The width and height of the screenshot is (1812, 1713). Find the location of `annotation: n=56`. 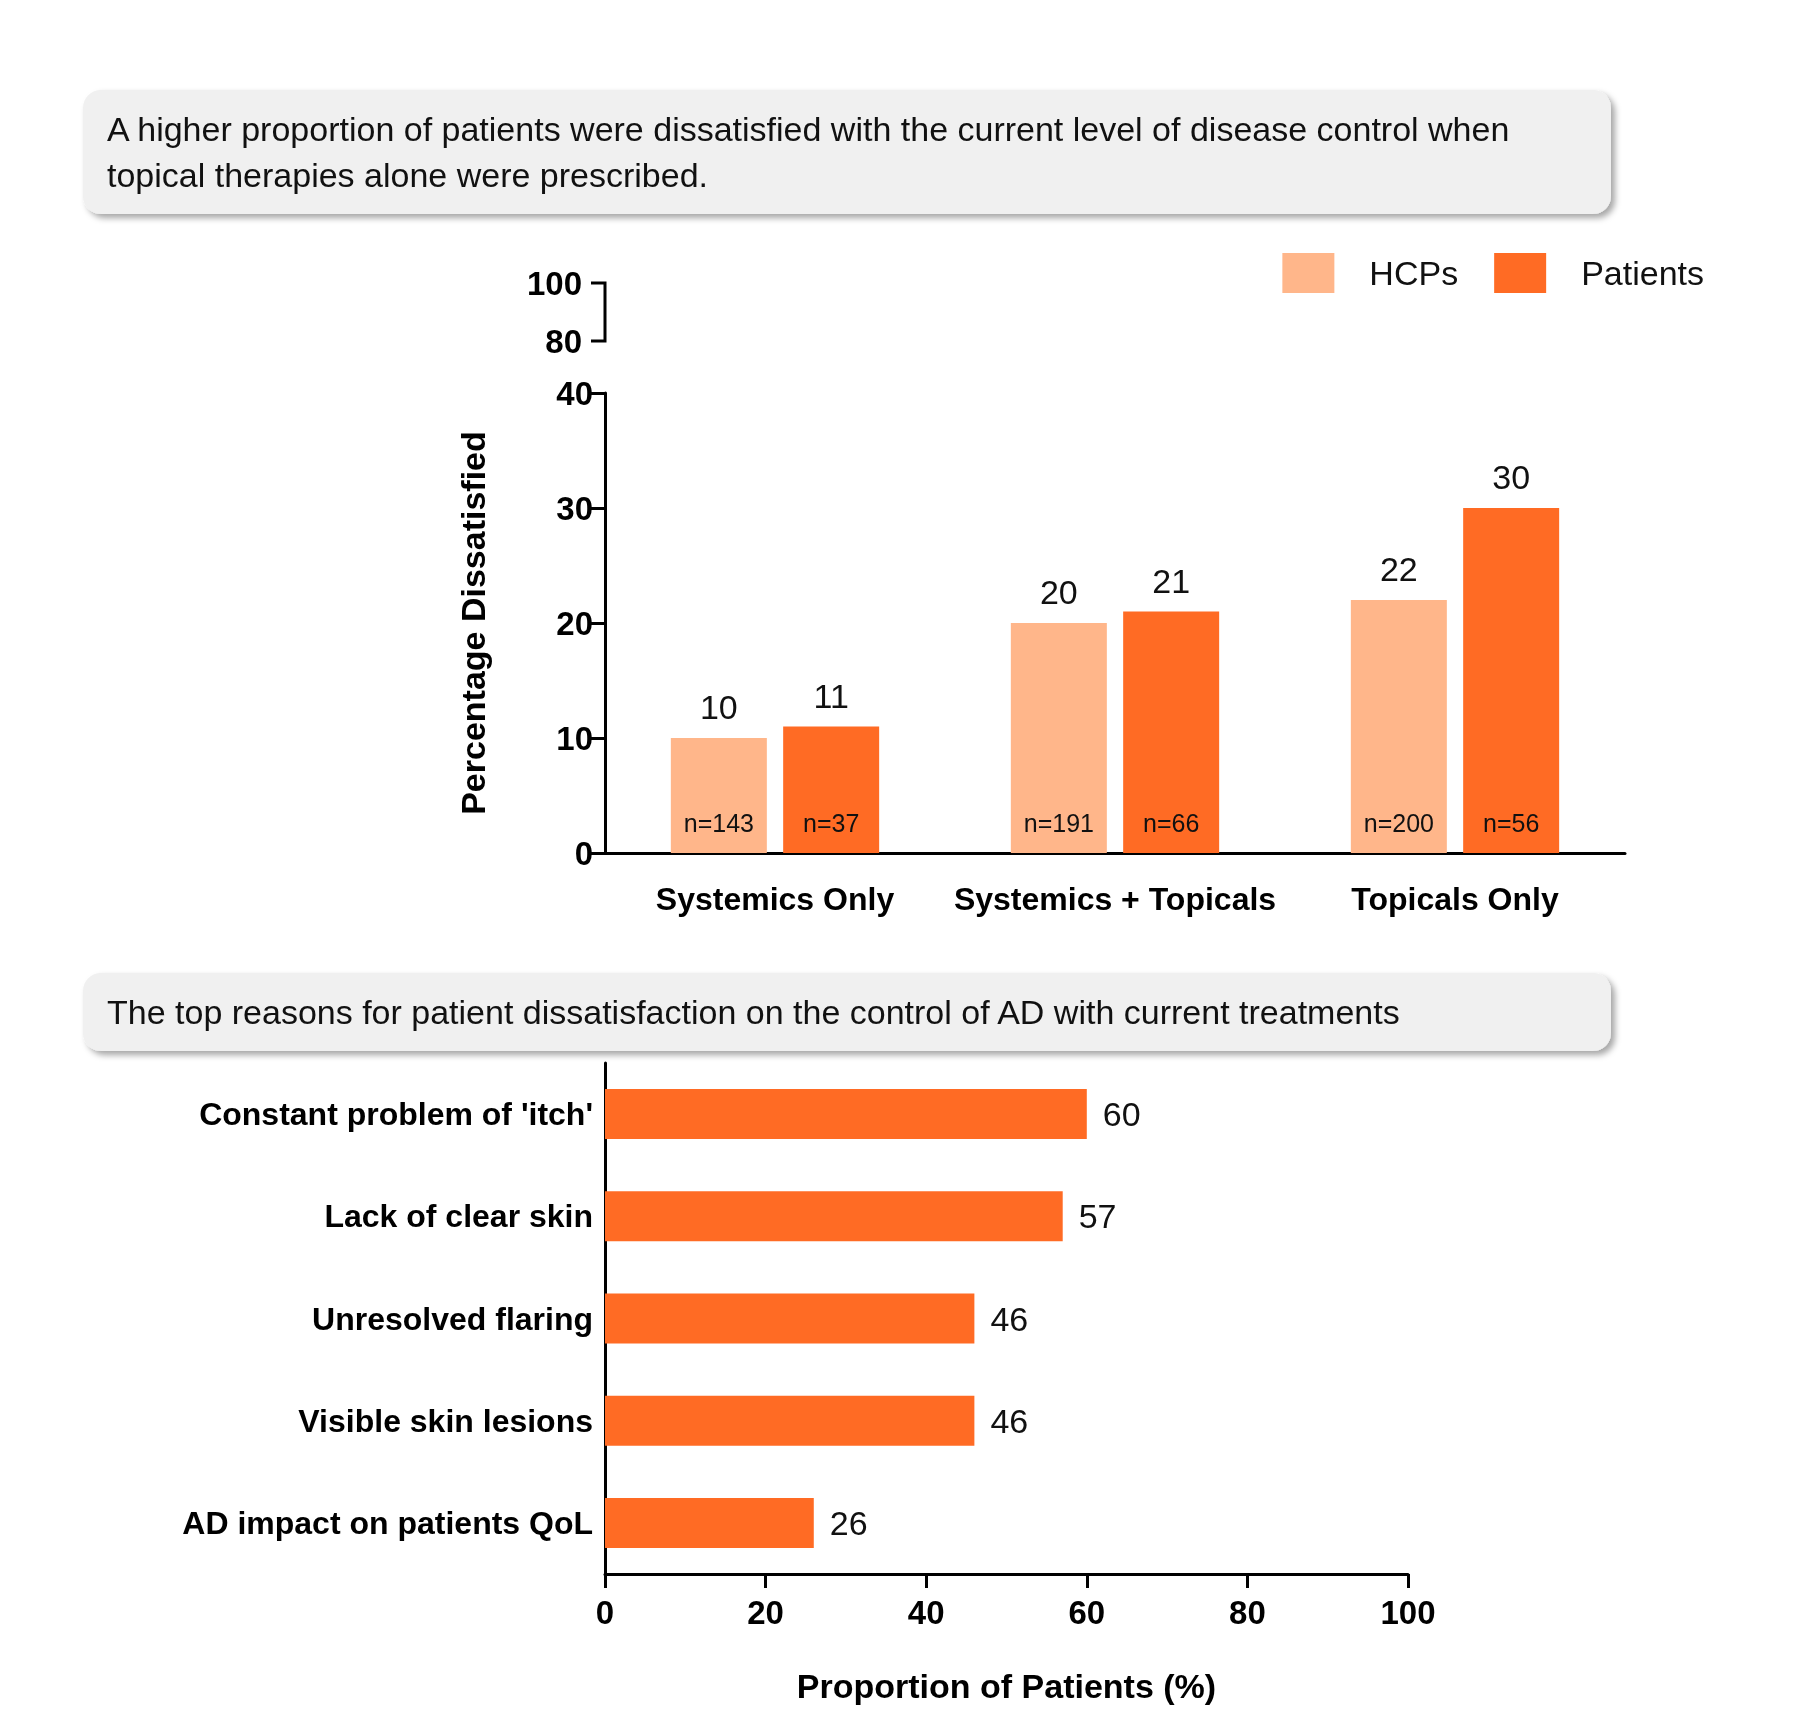

annotation: n=56 is located at coordinates (1511, 822).